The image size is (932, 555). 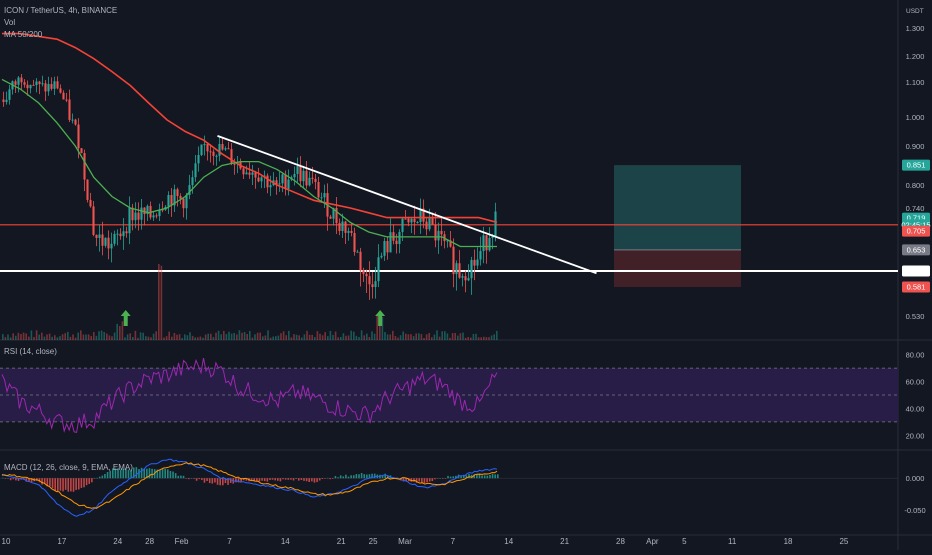 I want to click on price-tick-label: 0.900, so click(x=915, y=146).